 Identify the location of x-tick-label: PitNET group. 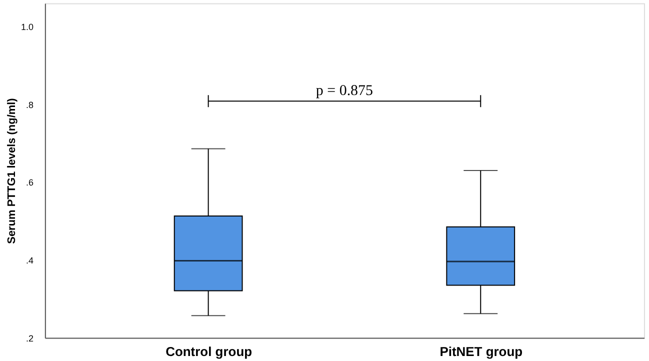
(481, 352).